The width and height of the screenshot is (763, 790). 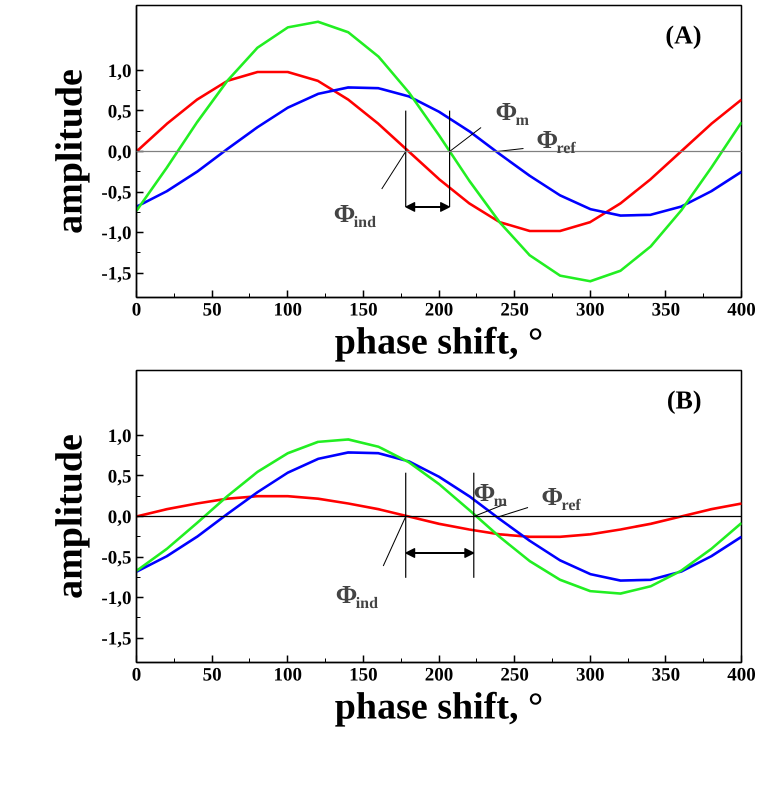 What do you see at coordinates (439, 516) in the screenshot?
I see `line-series` at bounding box center [439, 516].